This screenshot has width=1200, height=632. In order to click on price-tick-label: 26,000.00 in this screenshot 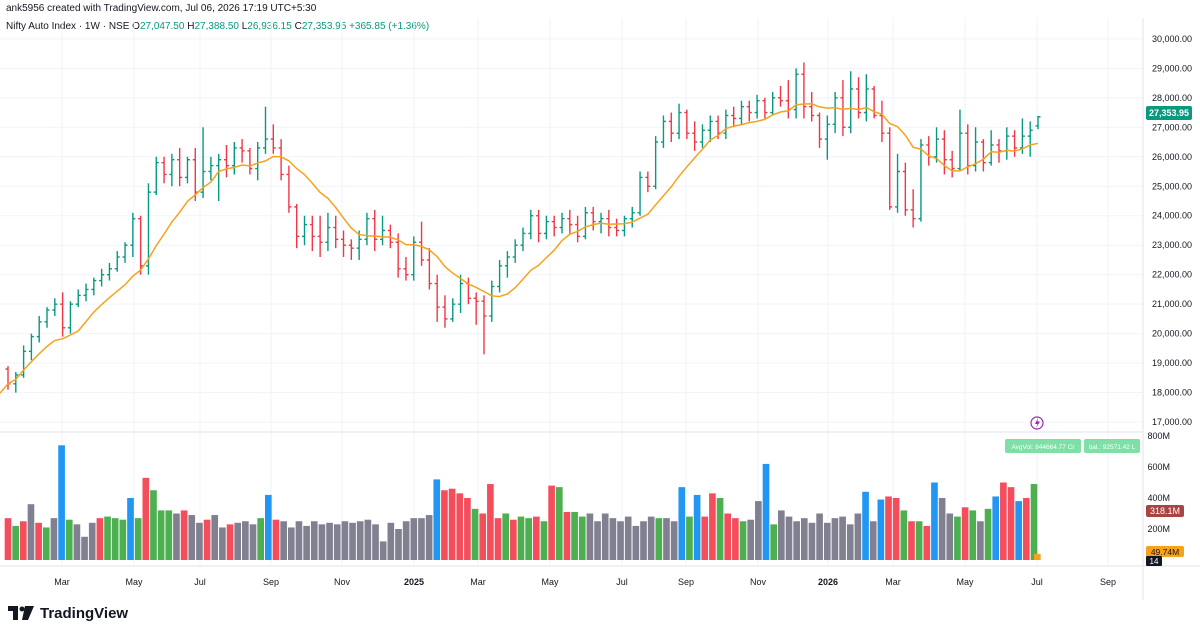, I will do `click(1172, 157)`.